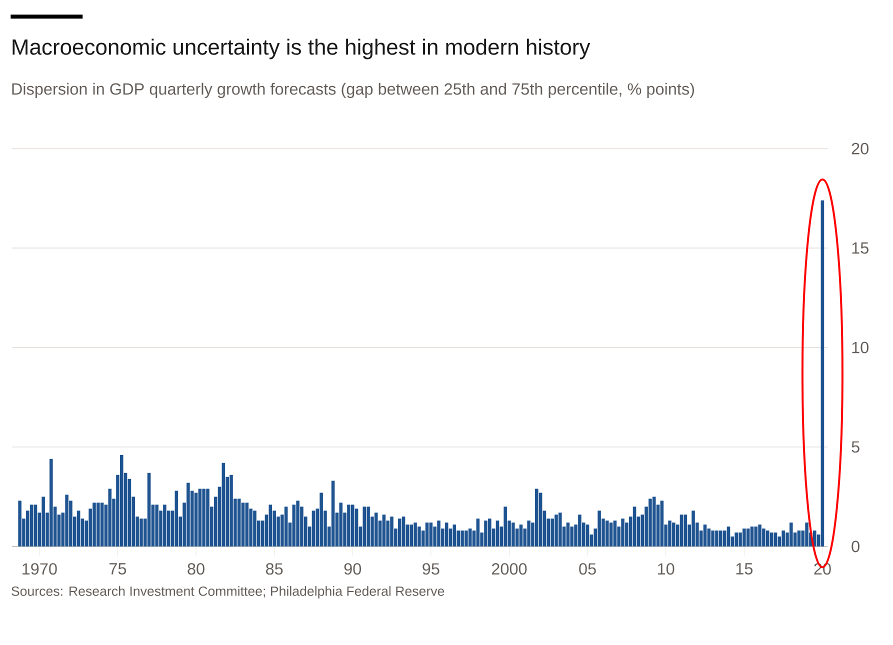 Image resolution: width=893 pixels, height=645 pixels. I want to click on x-tick-label: 2000, so click(509, 569).